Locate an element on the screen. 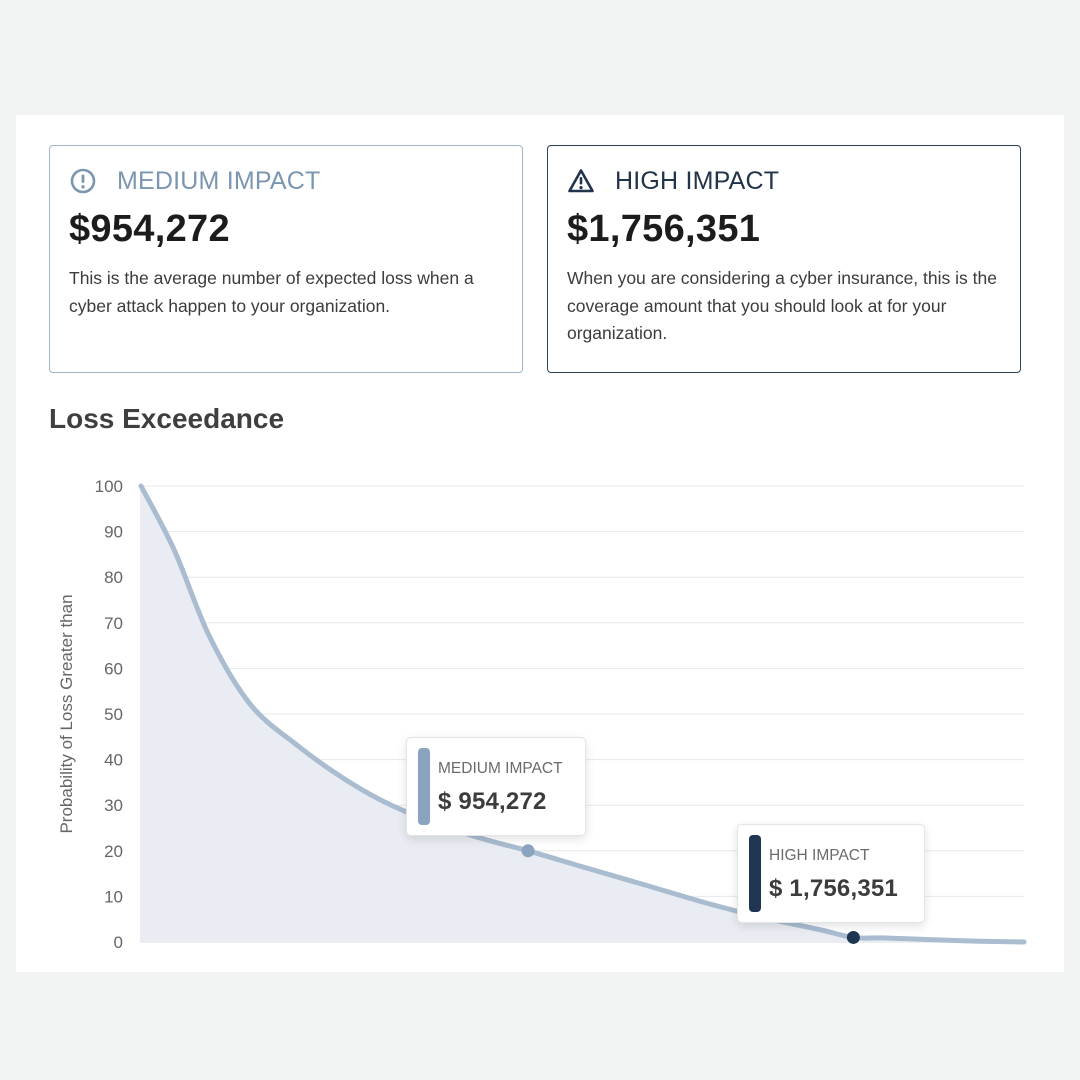 The width and height of the screenshot is (1080, 1080). y-tick-label-80: 80 is located at coordinates (113, 577).